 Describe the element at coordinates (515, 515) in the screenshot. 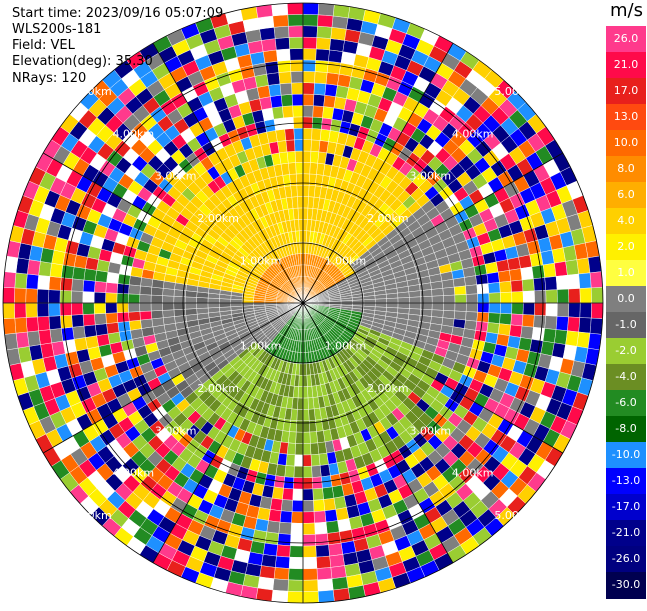

I see `range-ring-label: 5.00km` at that location.